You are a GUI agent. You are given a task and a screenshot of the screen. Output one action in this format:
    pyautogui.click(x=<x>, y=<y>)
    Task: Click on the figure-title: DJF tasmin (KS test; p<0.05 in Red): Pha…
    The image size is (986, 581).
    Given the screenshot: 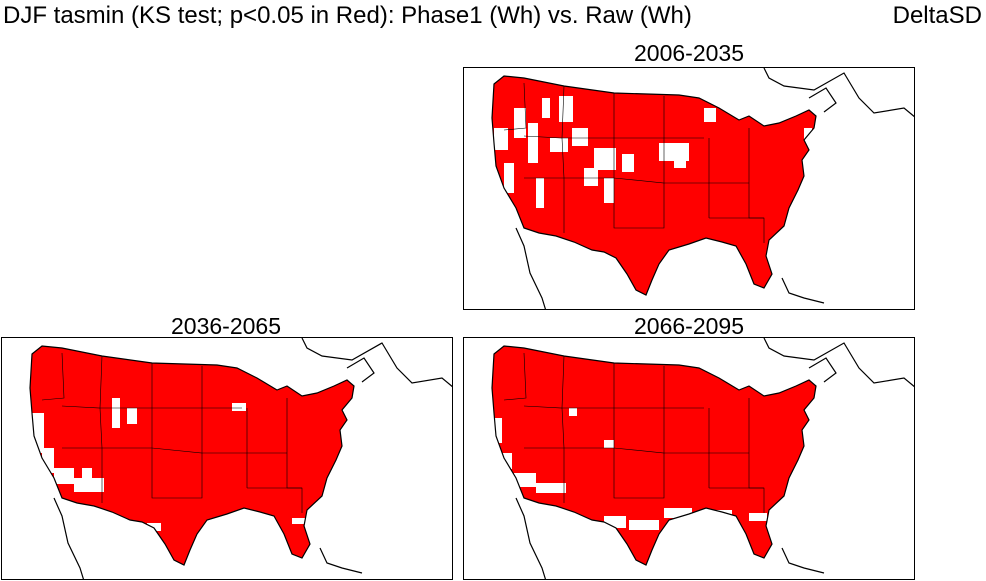 What is the action you would take?
    pyautogui.click(x=347, y=15)
    